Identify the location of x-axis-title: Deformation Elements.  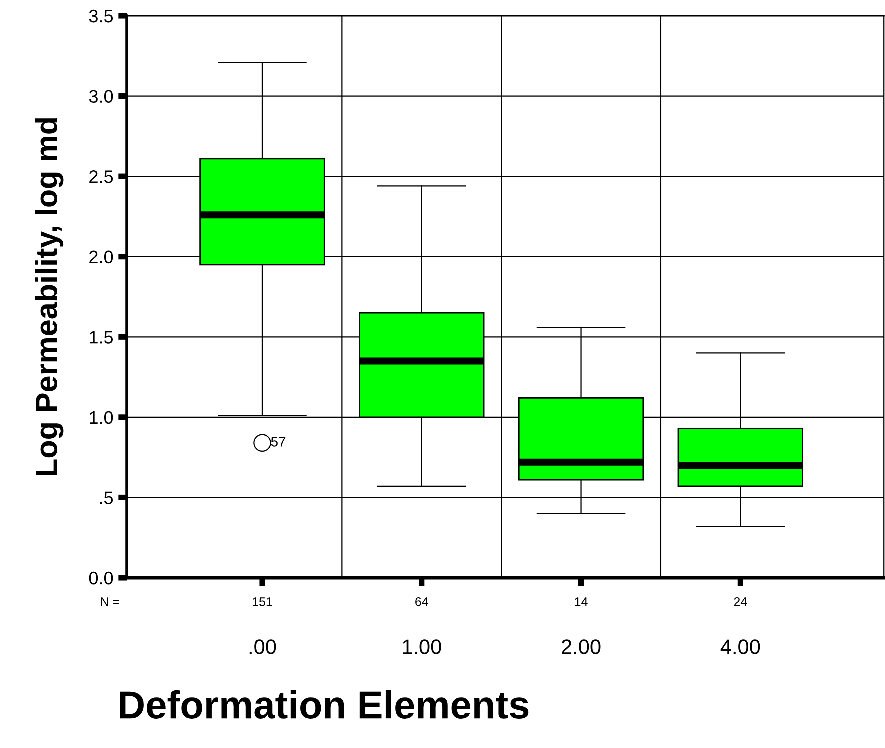
(324, 704).